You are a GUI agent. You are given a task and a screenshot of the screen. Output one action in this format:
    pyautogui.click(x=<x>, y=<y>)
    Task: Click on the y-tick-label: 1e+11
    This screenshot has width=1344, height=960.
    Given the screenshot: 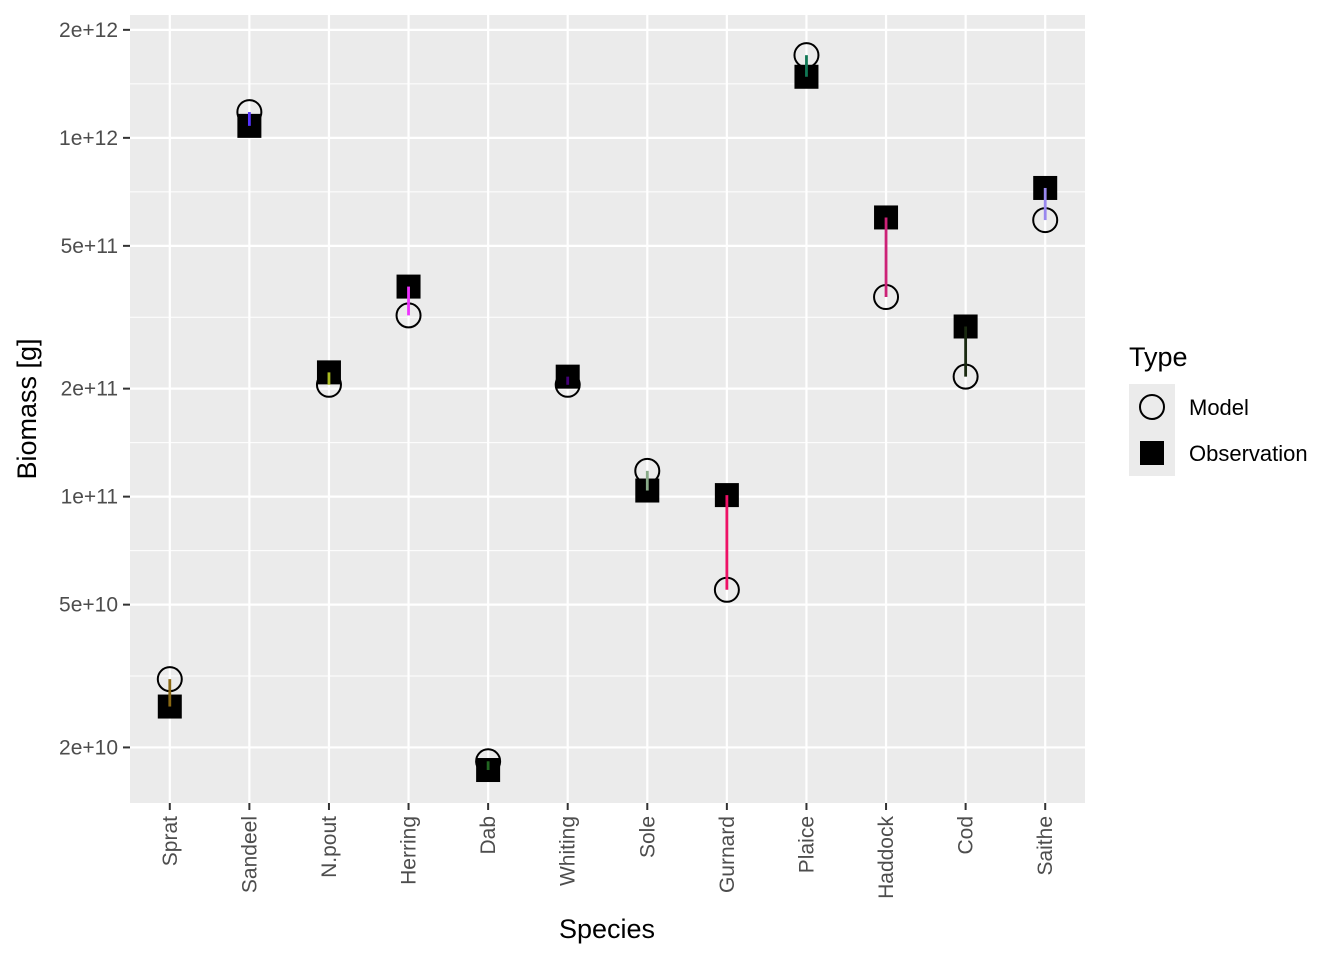 What is the action you would take?
    pyautogui.click(x=89, y=497)
    